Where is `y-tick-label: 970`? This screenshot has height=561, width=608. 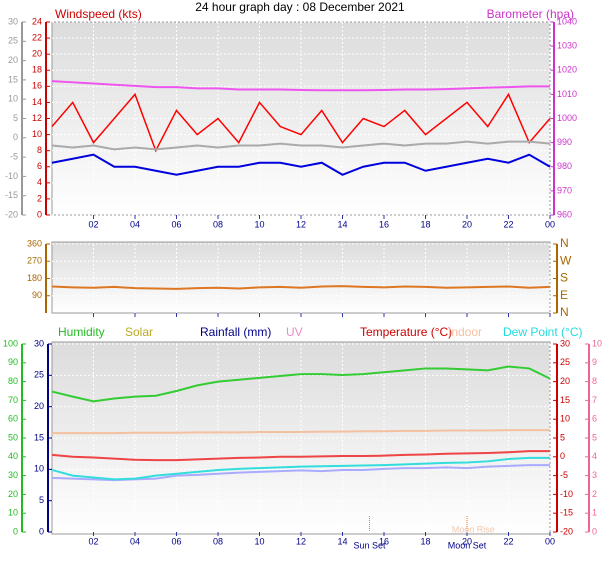 y-tick-label: 970 is located at coordinates (564, 190).